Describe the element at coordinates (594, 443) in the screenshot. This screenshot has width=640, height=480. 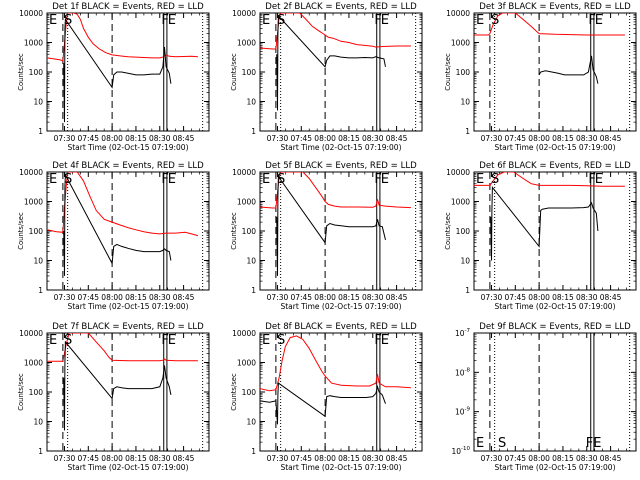
I see `event-annotation: FE` at that location.